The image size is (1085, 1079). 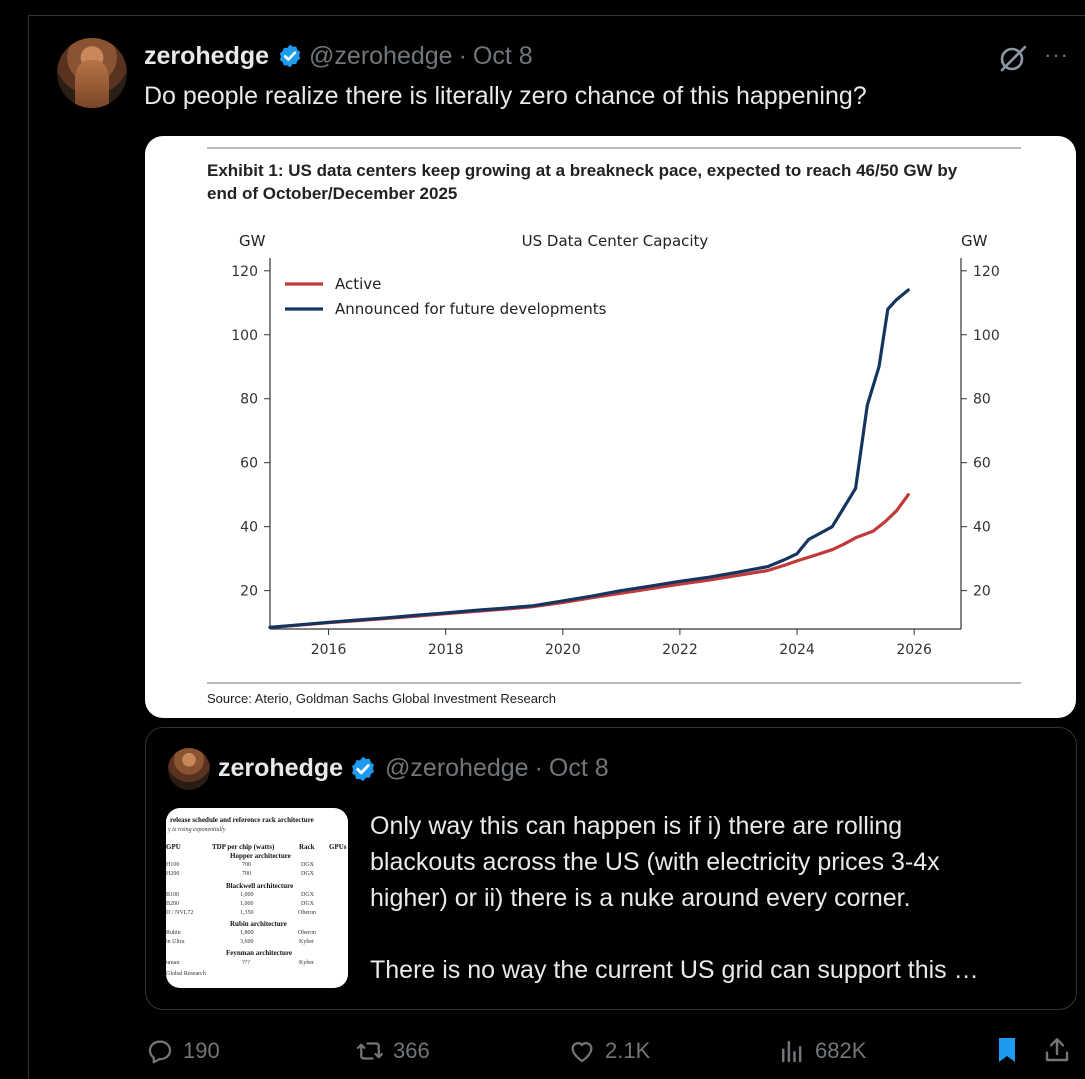 I want to click on views-button: 682K, so click(x=821, y=1051).